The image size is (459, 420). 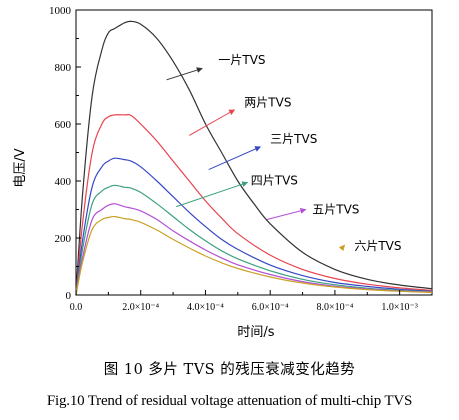 What do you see at coordinates (255, 332) in the screenshot?
I see `x-axis-label: 时间/s` at bounding box center [255, 332].